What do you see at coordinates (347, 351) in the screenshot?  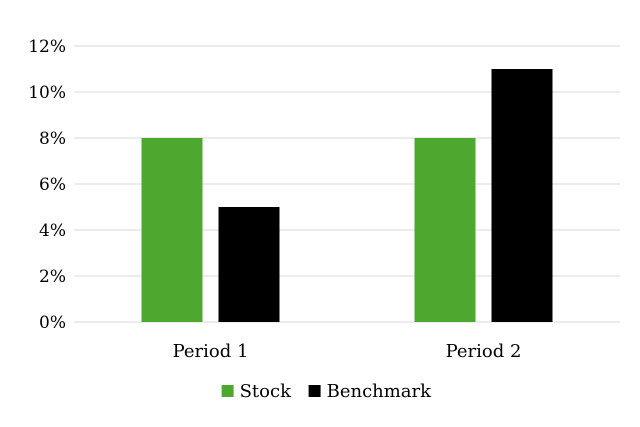 I see `x-axis-category-labels: Period 1 Period 2` at bounding box center [347, 351].